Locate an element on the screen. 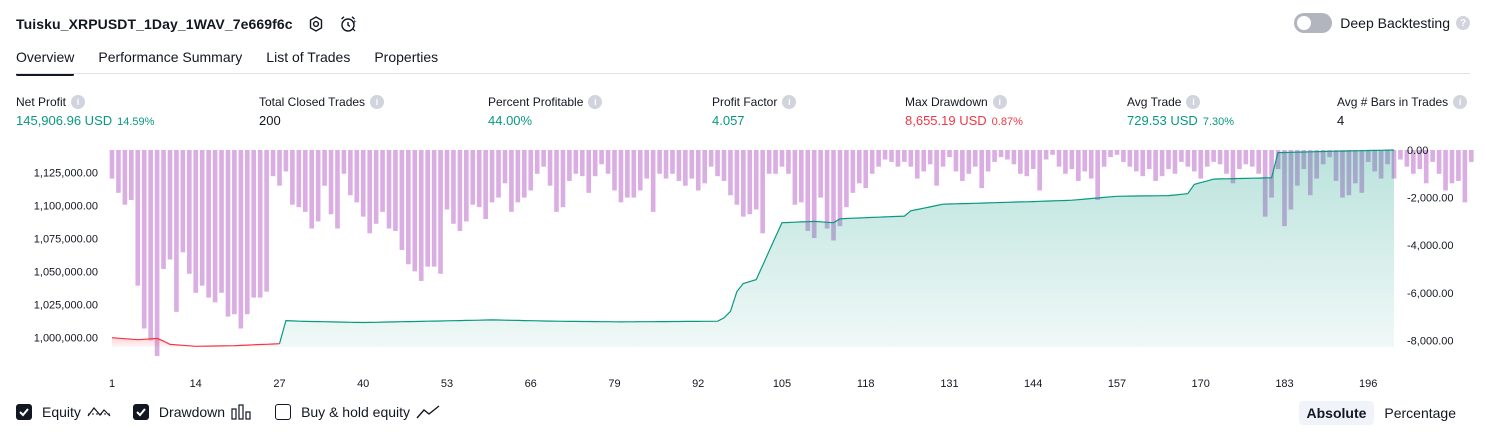 This screenshot has height=438, width=1486. x-axis: 1 14 27 40 53 66 79 92 105 118 131 144 157 170 183 196 is located at coordinates (743, 384).